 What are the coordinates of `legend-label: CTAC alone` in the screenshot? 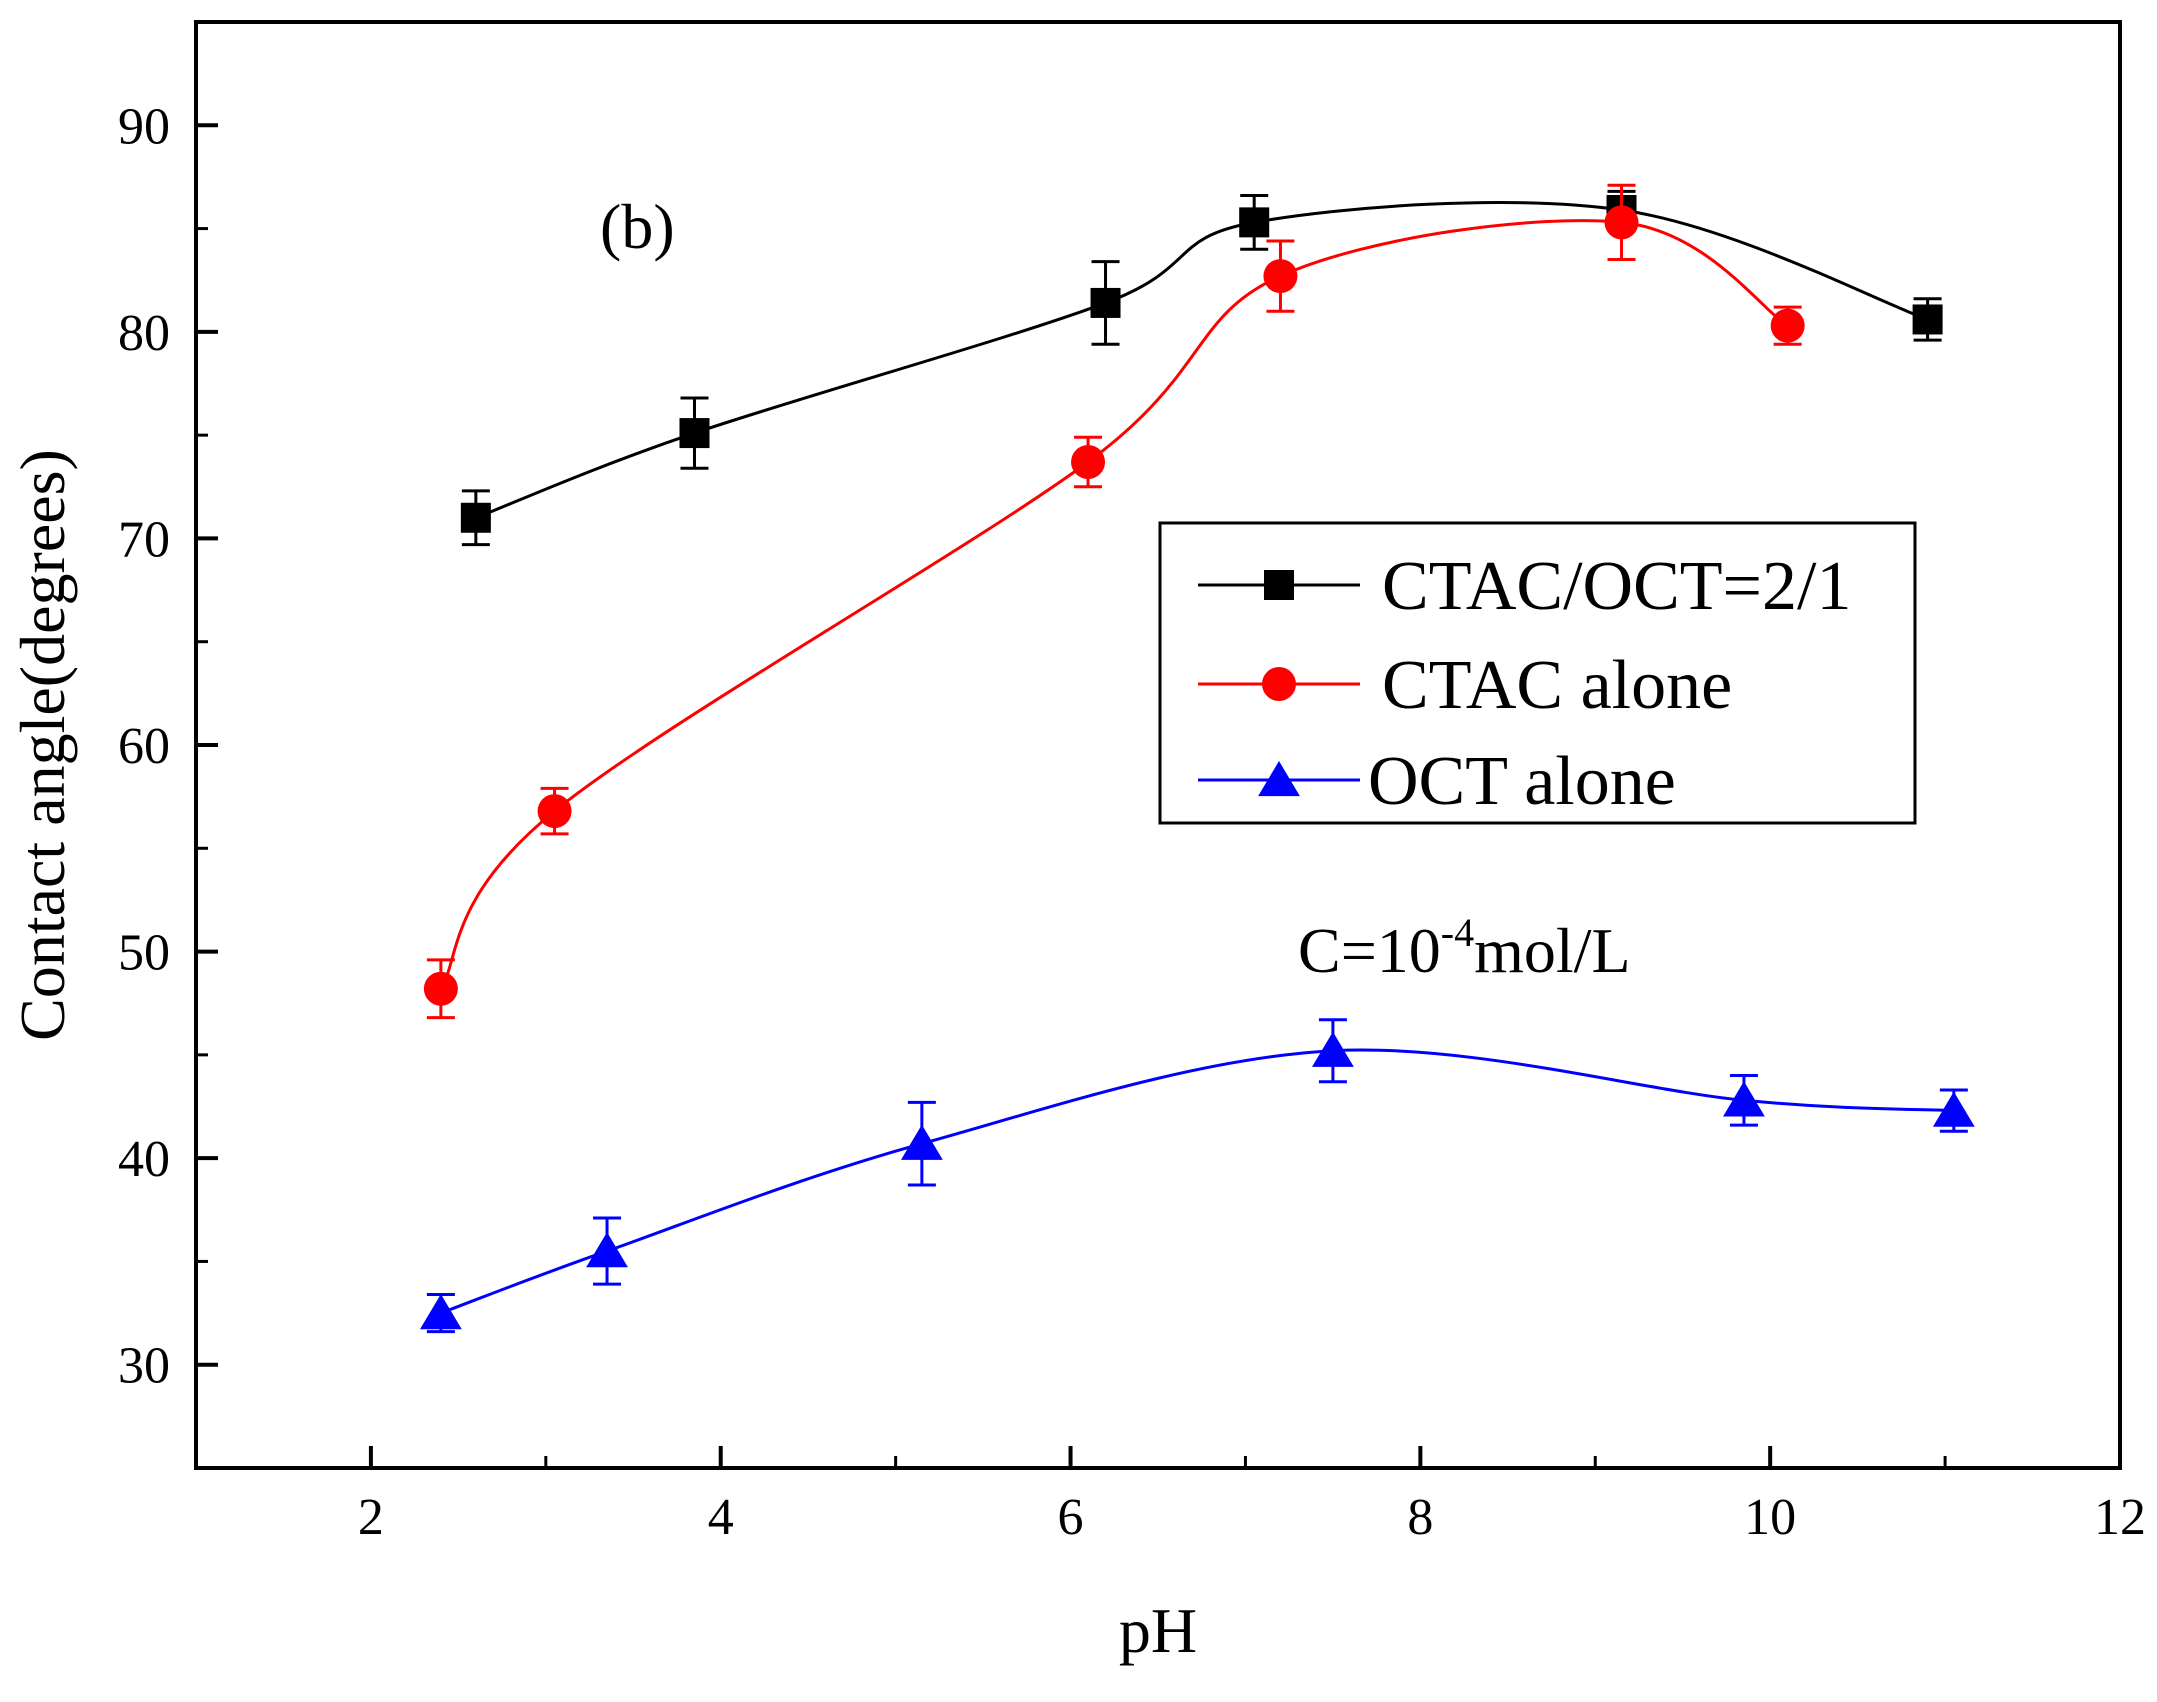 It's located at (1557, 685).